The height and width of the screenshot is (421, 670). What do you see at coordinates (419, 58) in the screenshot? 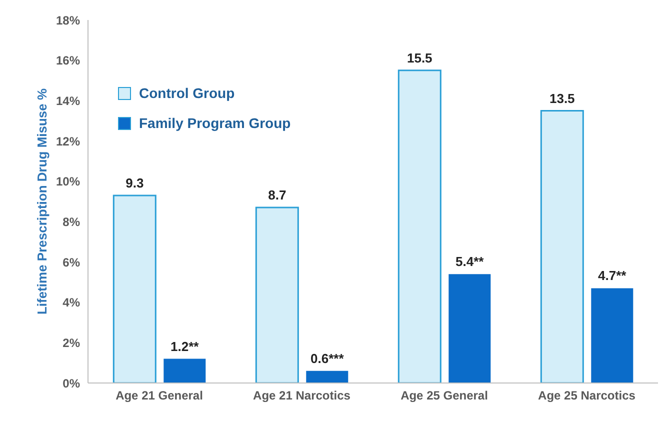
I see `data-label: 15.5` at bounding box center [419, 58].